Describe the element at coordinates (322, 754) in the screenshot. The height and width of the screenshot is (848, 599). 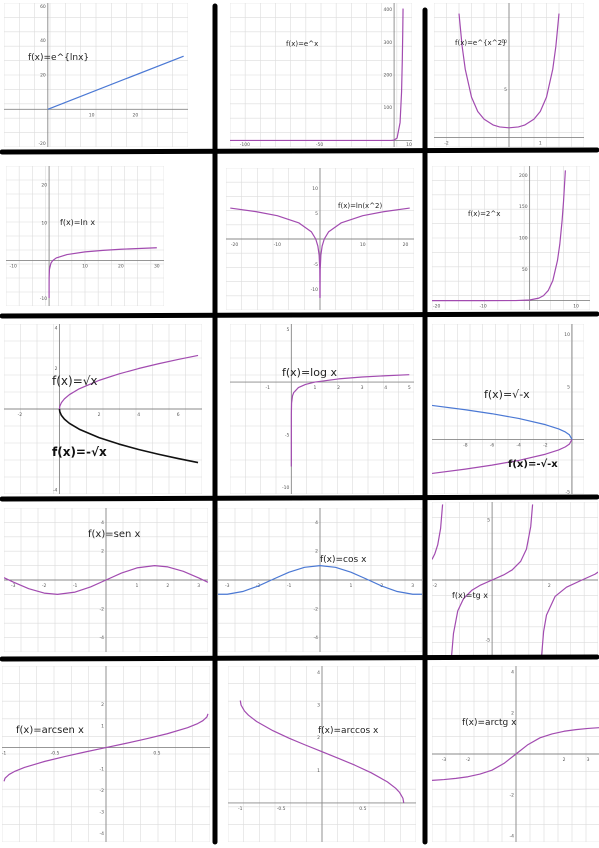
I see `chart-p14: -1 -0.5 0.5 4 3 2 1 f(x)=arccos x` at that location.